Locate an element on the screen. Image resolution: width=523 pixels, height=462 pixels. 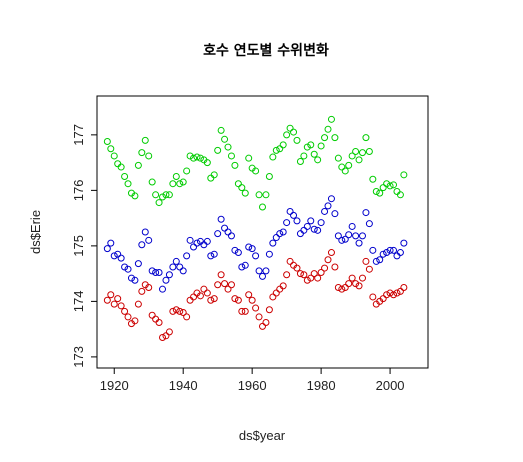
y-axis-label: ds$Erie is located at coordinates (35, 232).